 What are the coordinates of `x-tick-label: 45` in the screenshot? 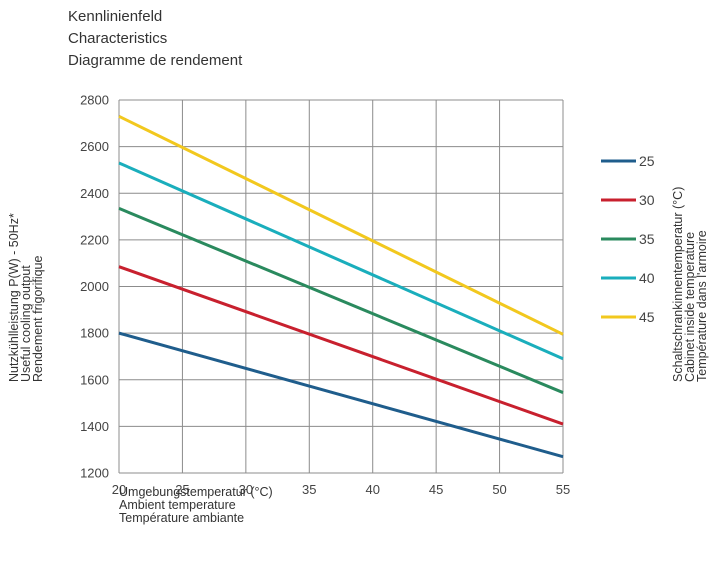 It's located at (436, 489).